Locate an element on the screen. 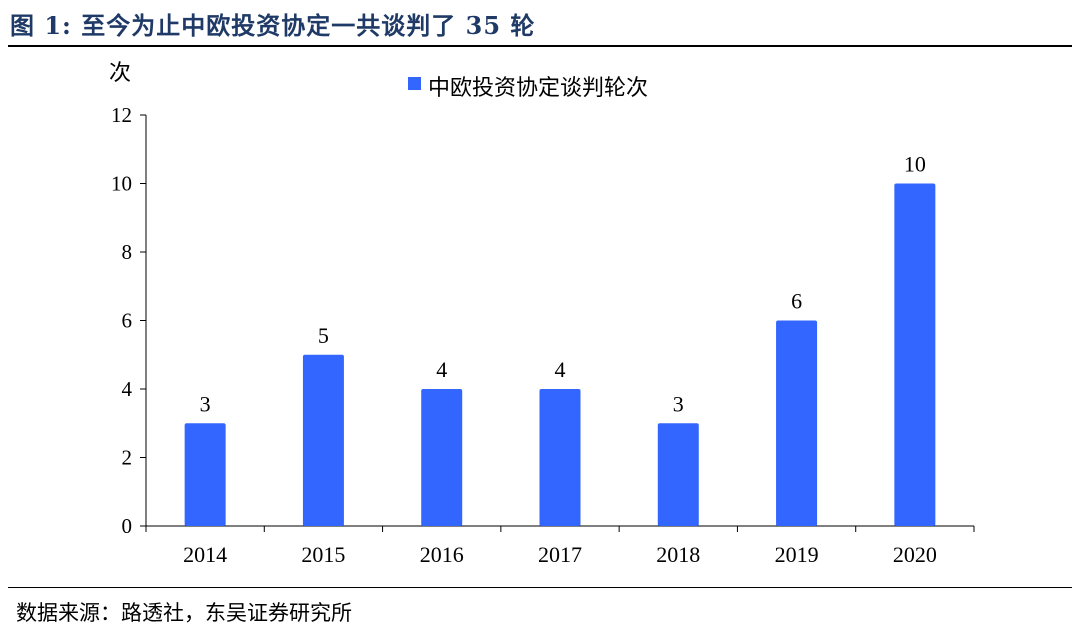 This screenshot has width=1080, height=629. y-tick-label: 0 is located at coordinates (127, 526).